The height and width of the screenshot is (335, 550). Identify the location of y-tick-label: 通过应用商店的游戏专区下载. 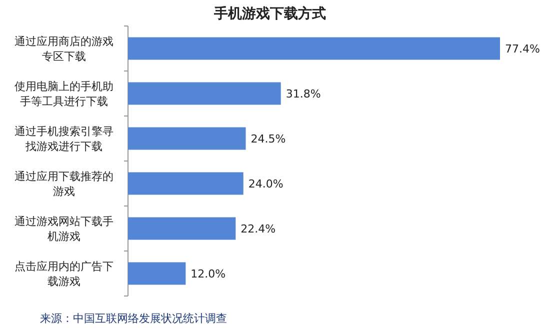
(64, 49).